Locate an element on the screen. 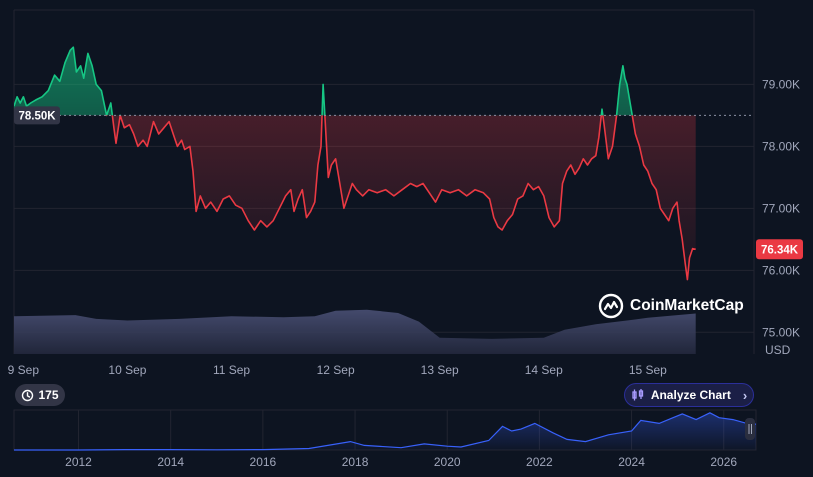 This screenshot has width=813, height=477. analyze-chart-button: Analyze Chart › is located at coordinates (689, 395).